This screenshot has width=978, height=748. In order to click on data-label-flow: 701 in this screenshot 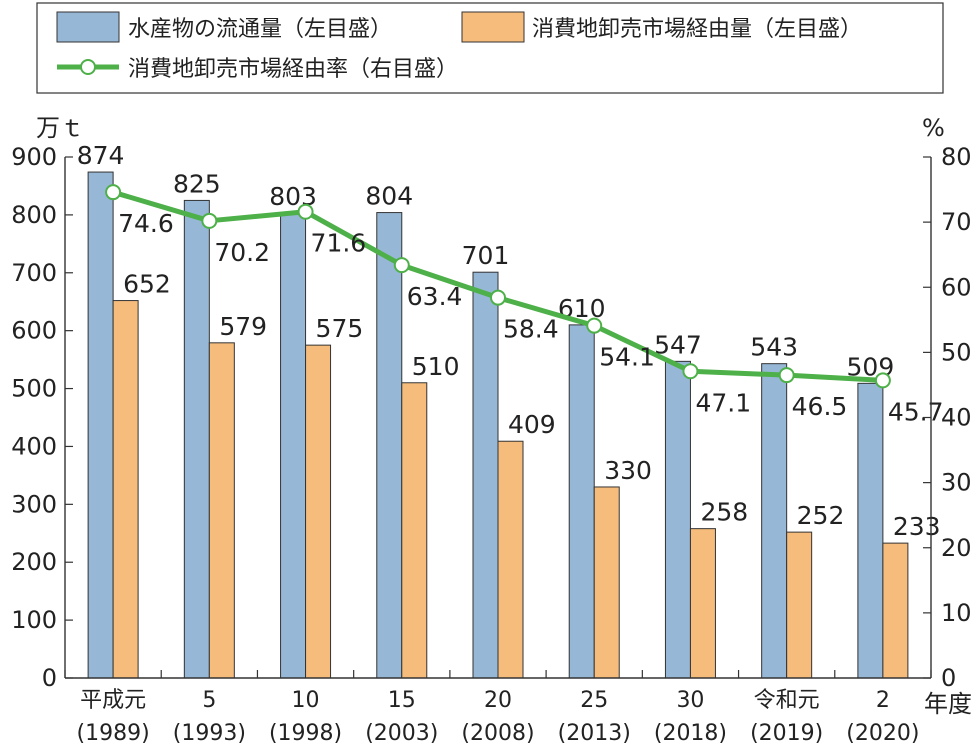, I will do `click(486, 255)`.